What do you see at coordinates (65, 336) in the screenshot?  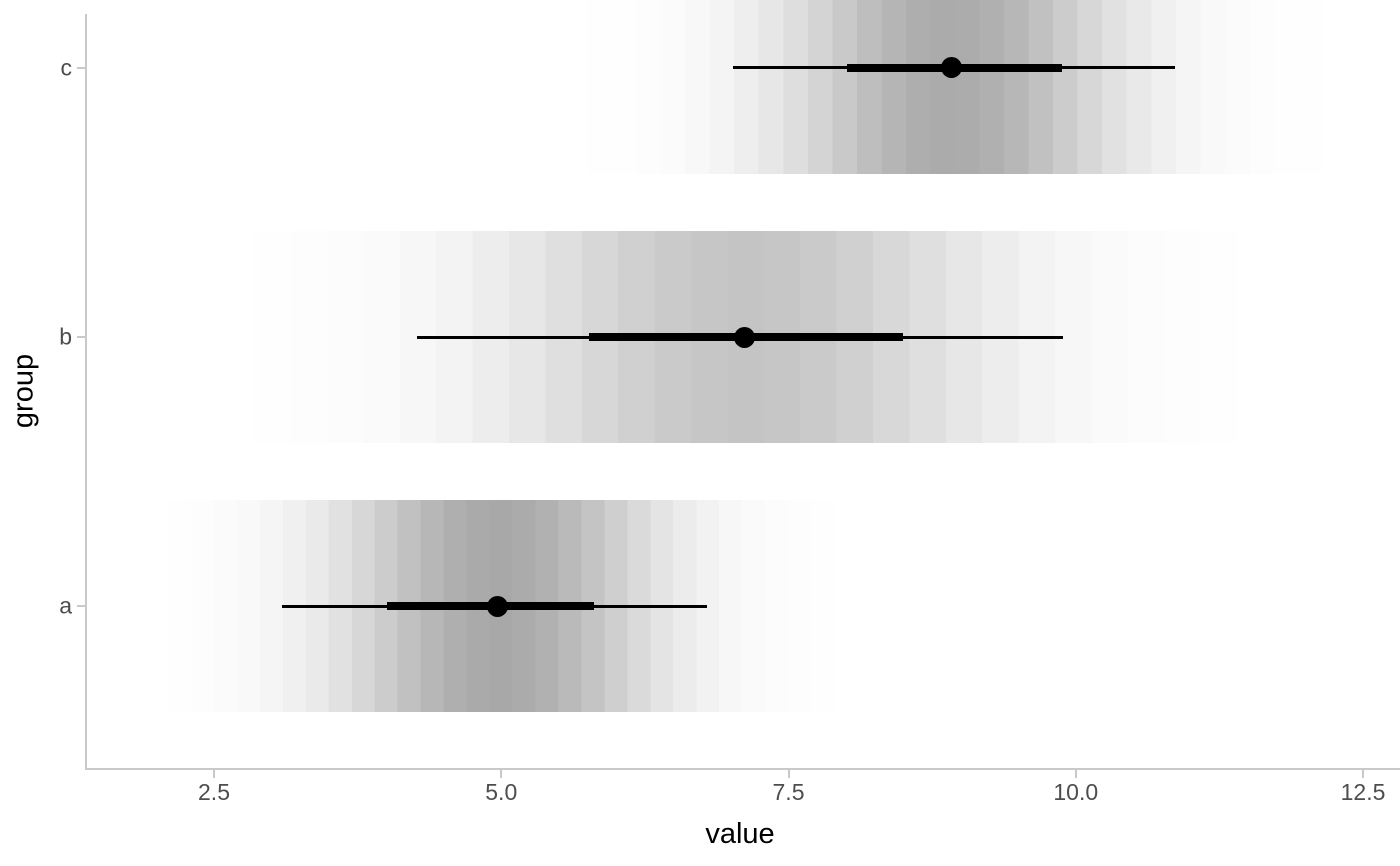 I see `y-tick-label: b` at bounding box center [65, 336].